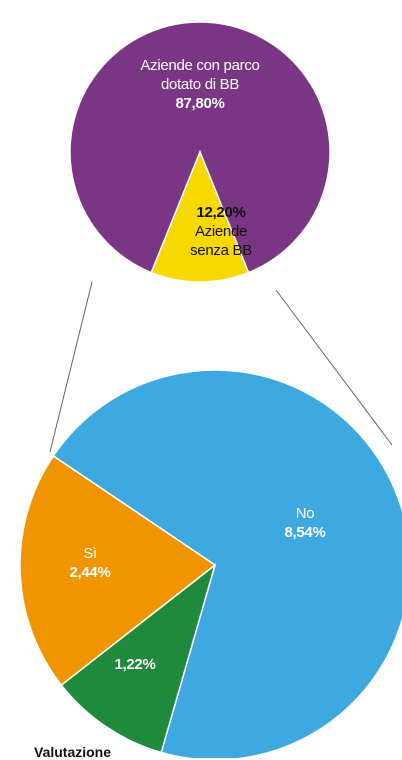 This screenshot has height=760, width=402. What do you see at coordinates (305, 513) in the screenshot?
I see `category-label: No` at bounding box center [305, 513].